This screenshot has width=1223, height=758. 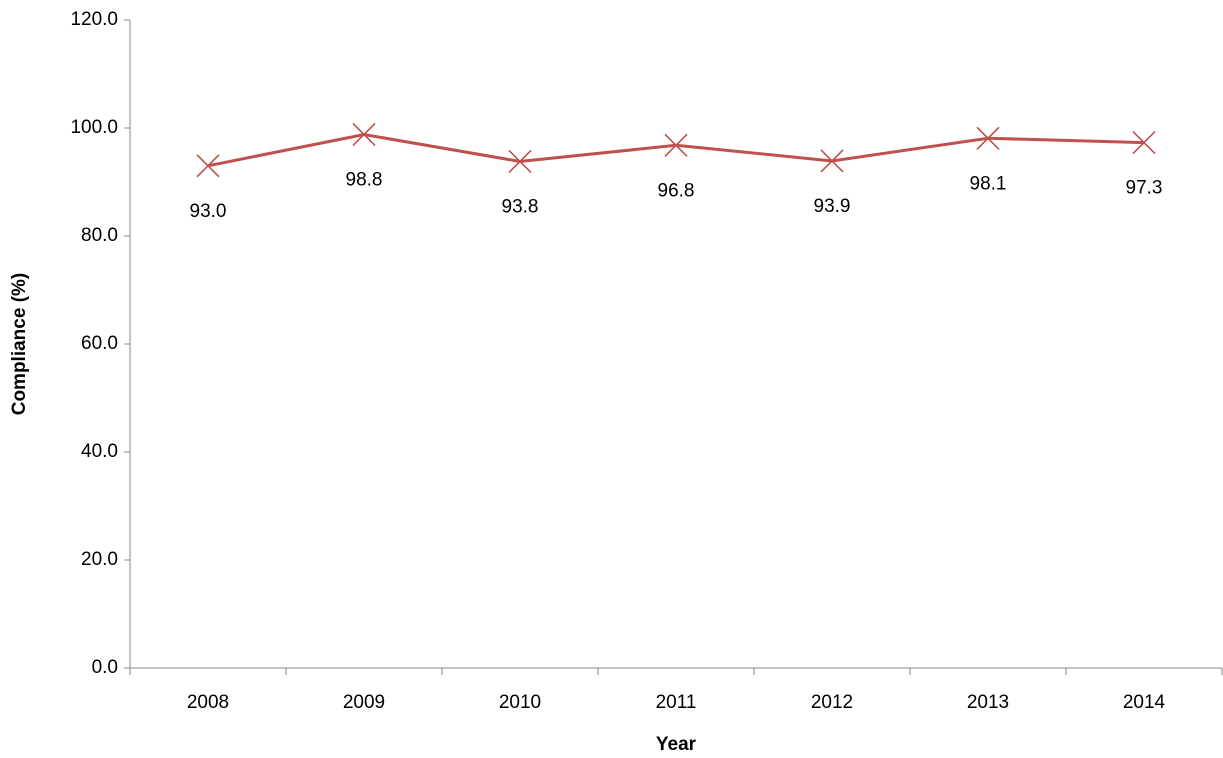 I want to click on data-label: 96.8, so click(x=676, y=190).